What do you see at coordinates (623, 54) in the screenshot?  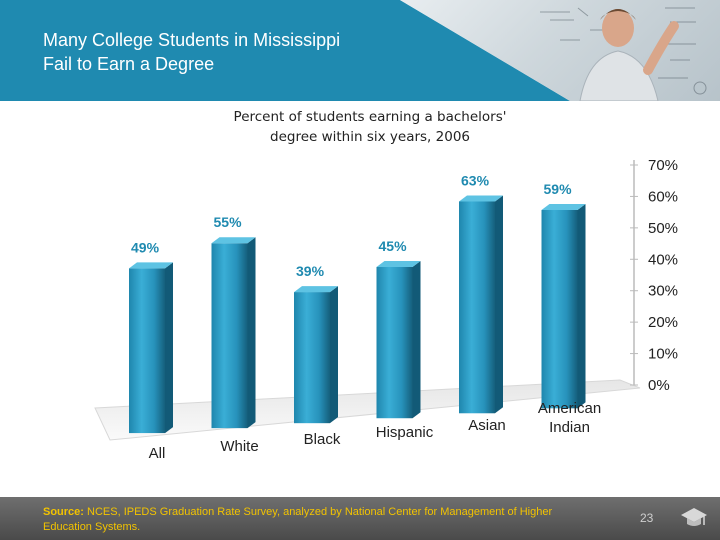 I see `chalkboard-illustration` at bounding box center [623, 54].